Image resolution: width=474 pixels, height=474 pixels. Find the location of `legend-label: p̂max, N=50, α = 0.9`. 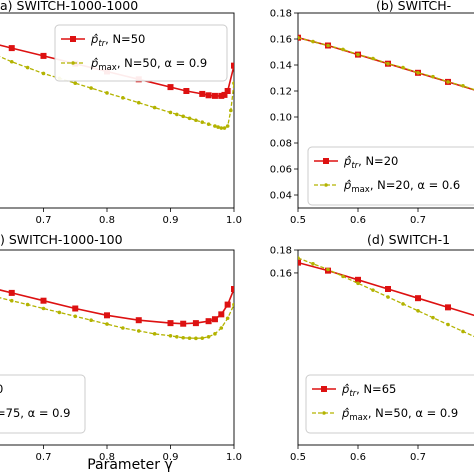

legend-label: p̂max, N=50, α = 0.9 is located at coordinates (148, 64).